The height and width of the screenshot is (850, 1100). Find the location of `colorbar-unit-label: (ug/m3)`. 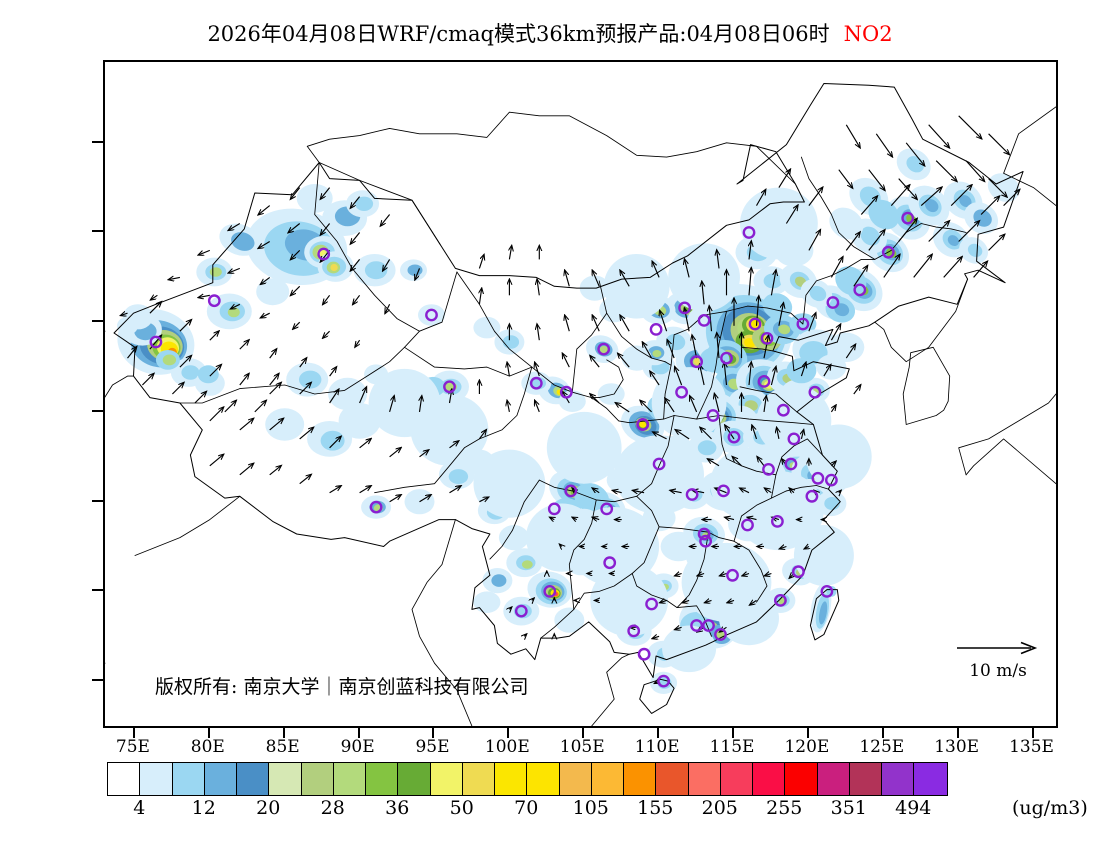

colorbar-unit-label: (ug/m3) is located at coordinates (1050, 808).